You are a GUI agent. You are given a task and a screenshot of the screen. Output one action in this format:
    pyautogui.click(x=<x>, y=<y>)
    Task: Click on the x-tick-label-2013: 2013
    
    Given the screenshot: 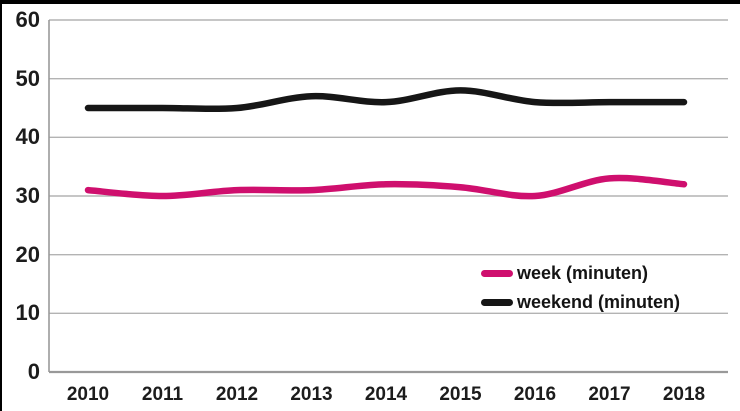 What is the action you would take?
    pyautogui.click(x=311, y=394)
    